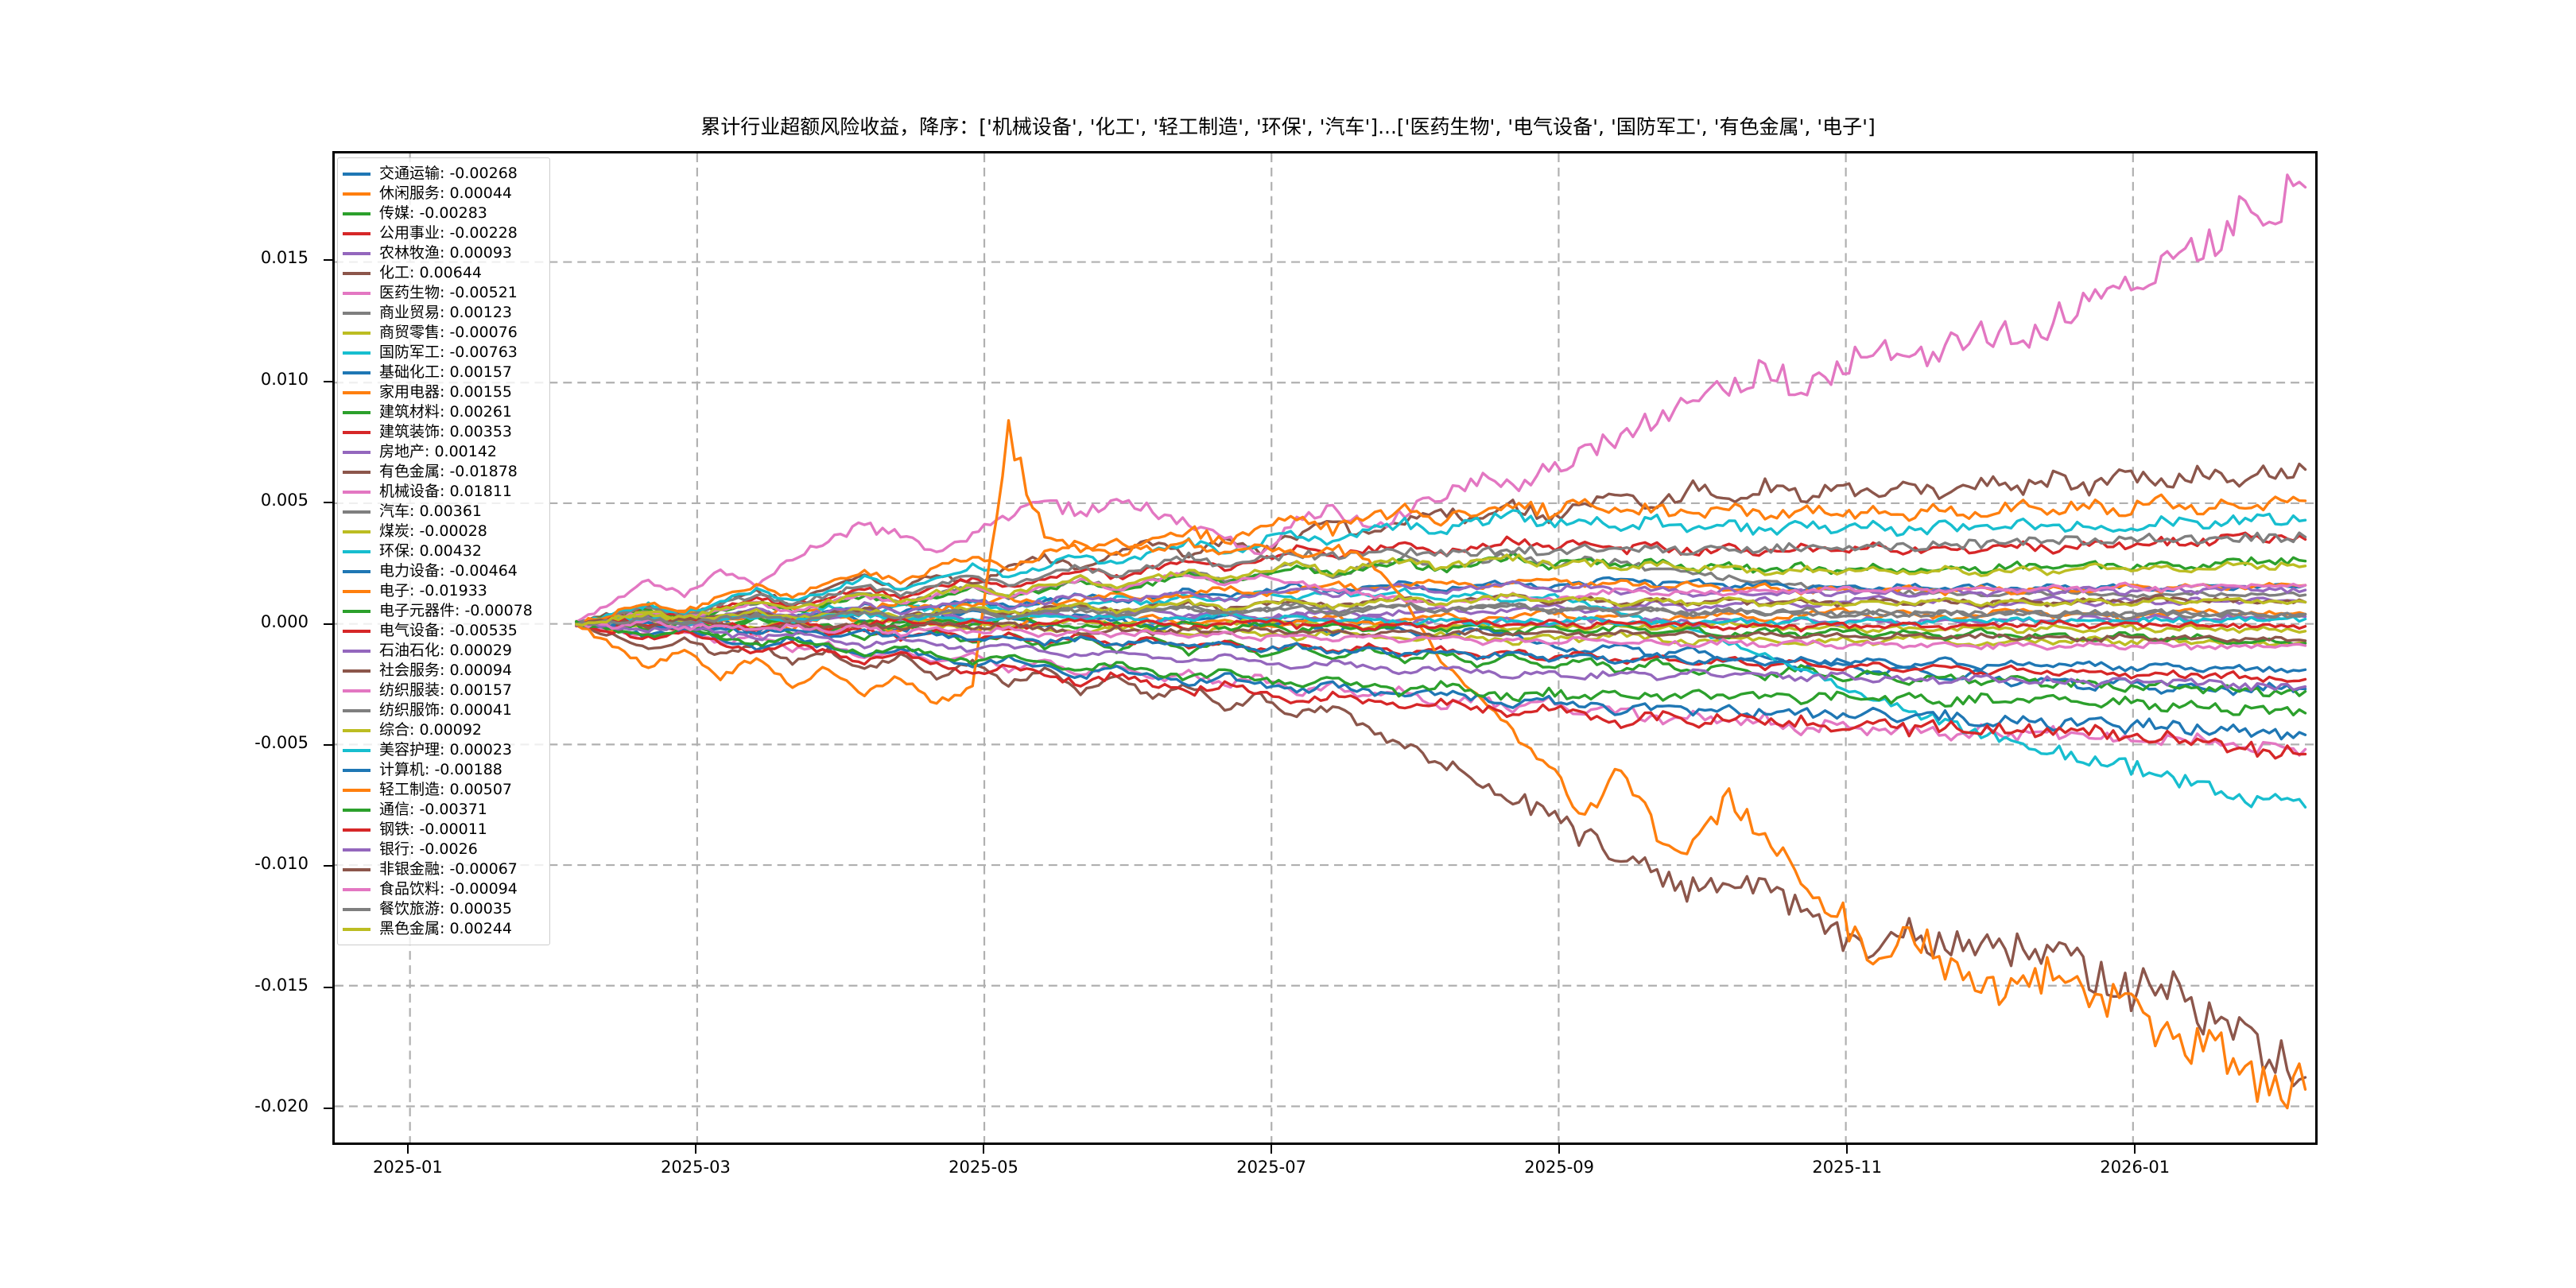 The height and width of the screenshot is (1288, 2576). I want to click on legend-item: 纺织服饰: 0.00041, so click(443, 710).